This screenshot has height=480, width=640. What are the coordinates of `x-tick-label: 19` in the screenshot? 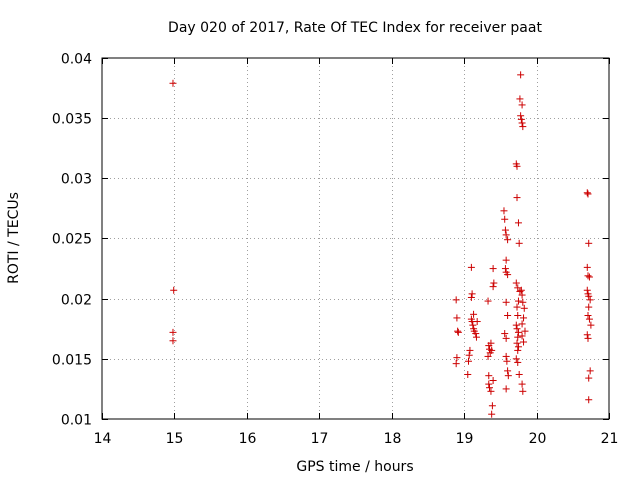 It's located at (465, 439).